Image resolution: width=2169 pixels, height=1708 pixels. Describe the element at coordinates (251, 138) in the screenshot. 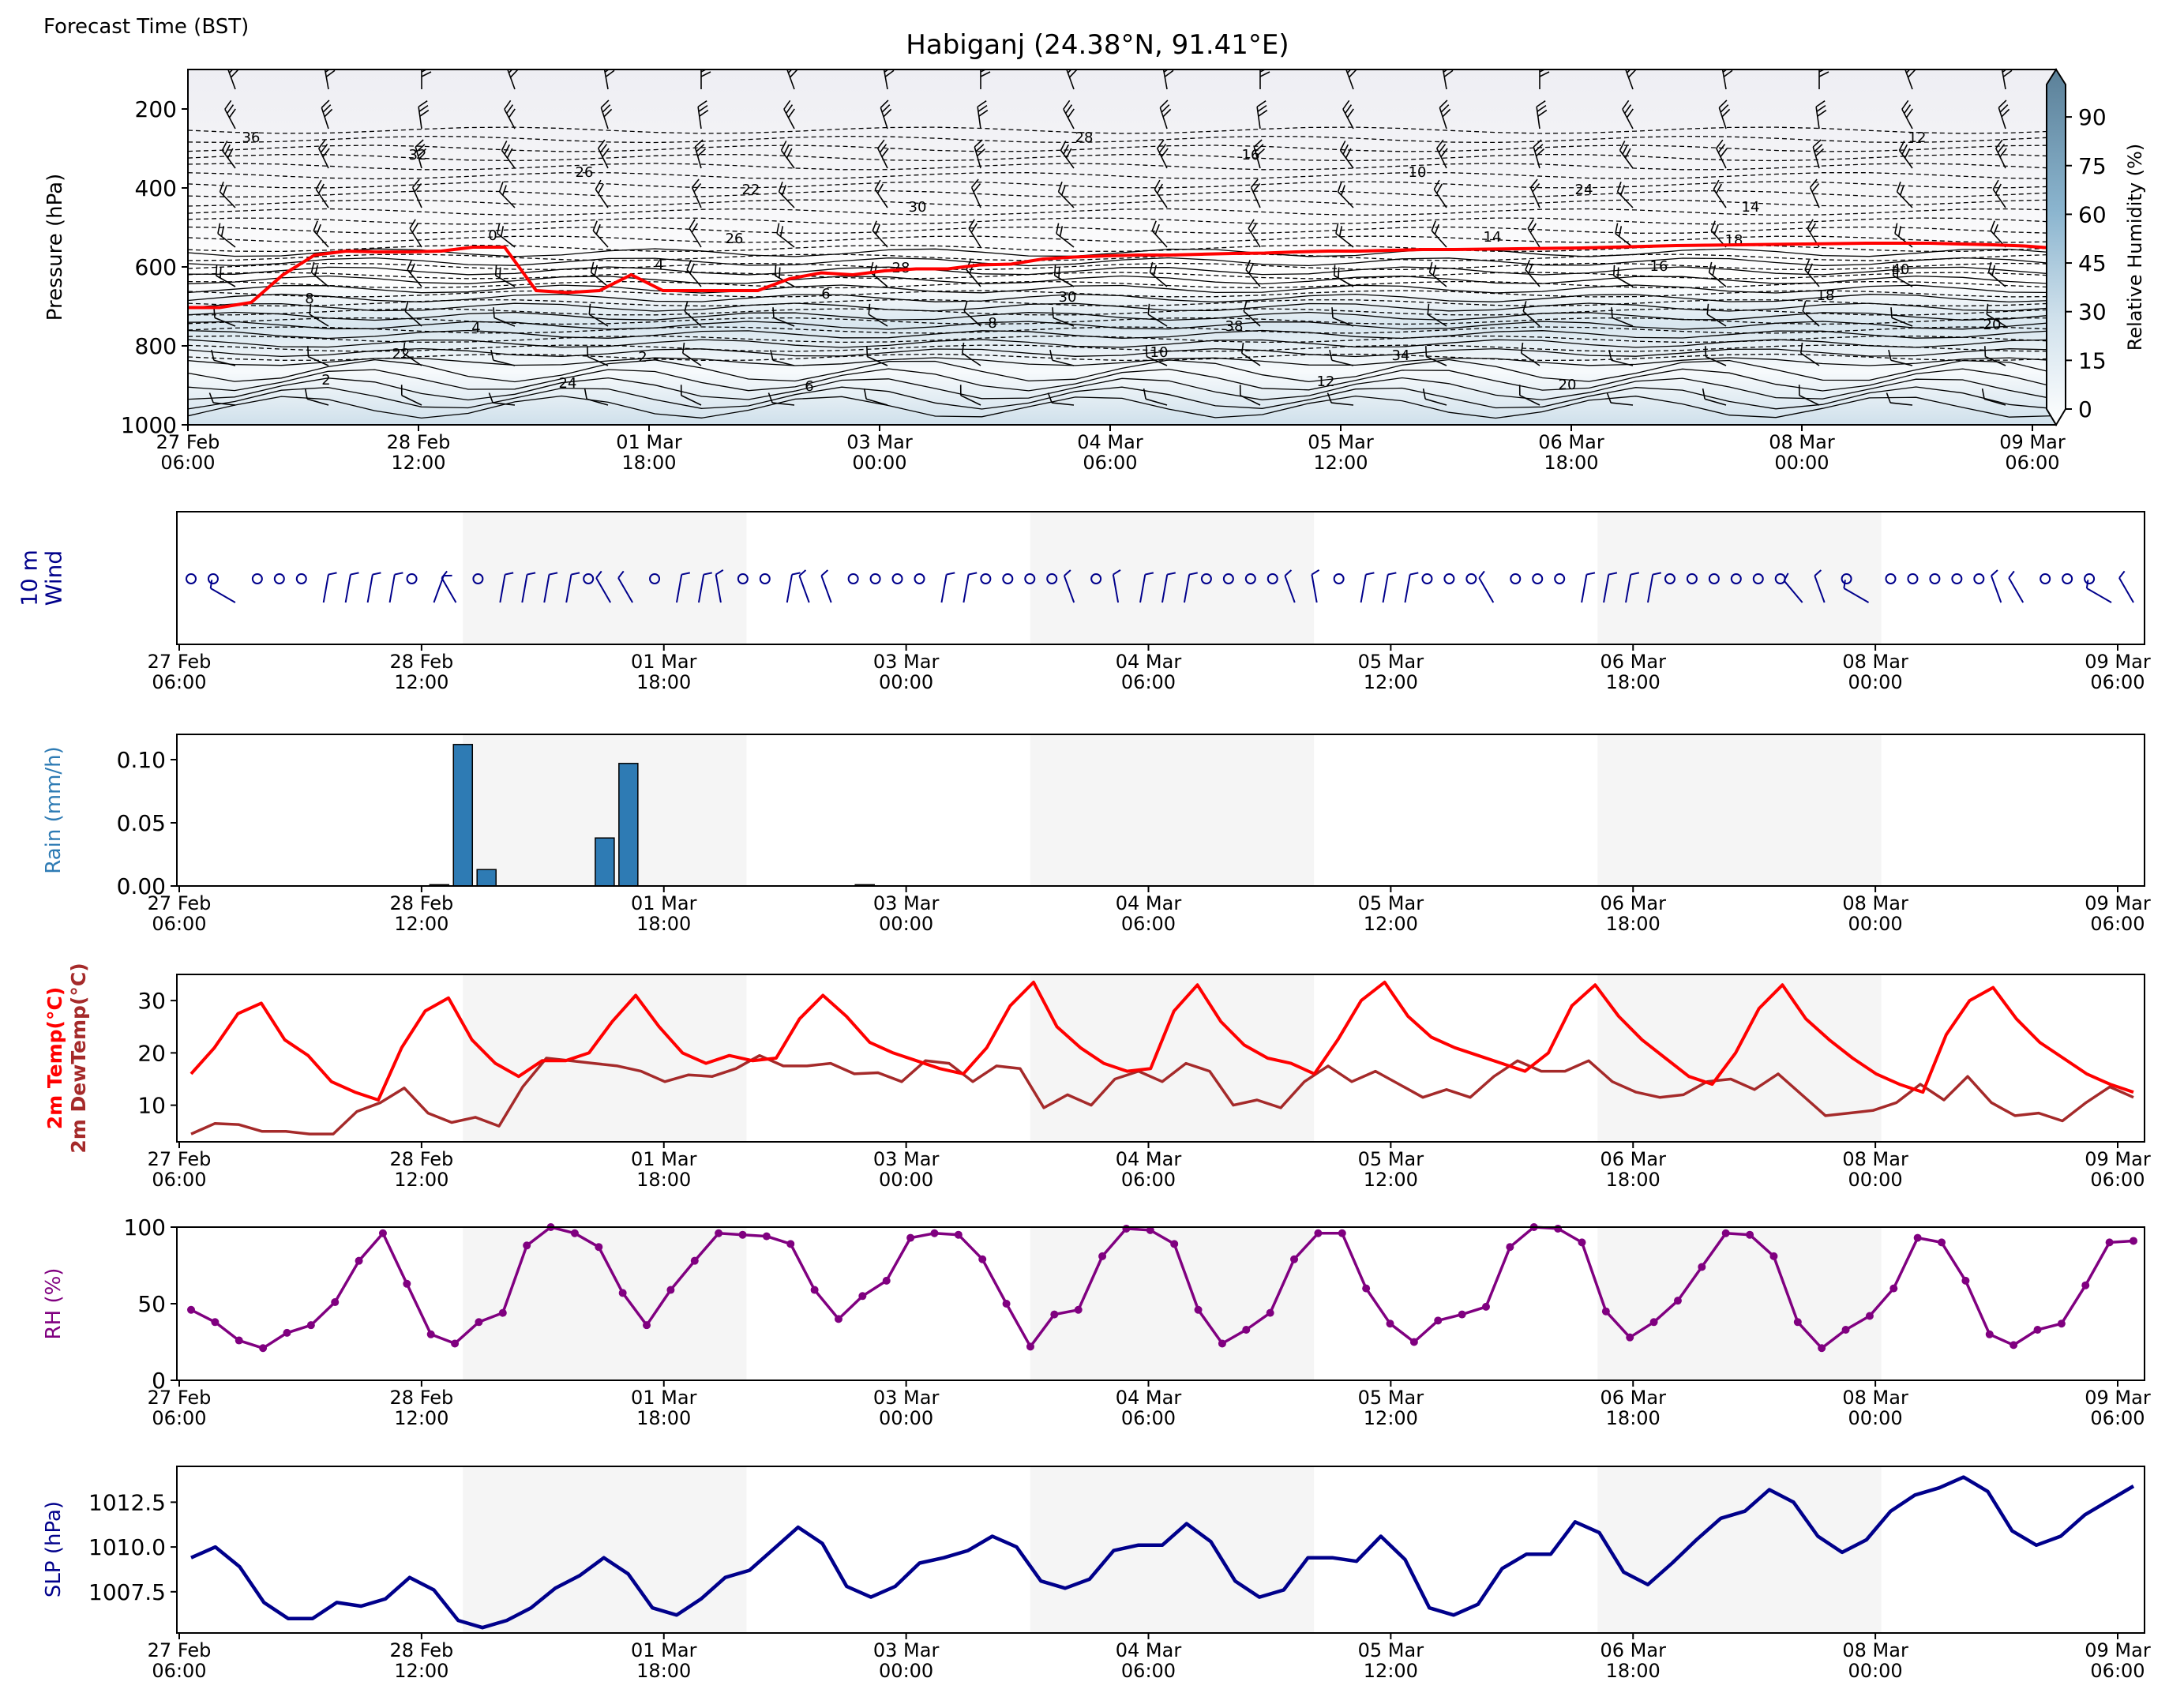

I see `contour-label: 36` at that location.